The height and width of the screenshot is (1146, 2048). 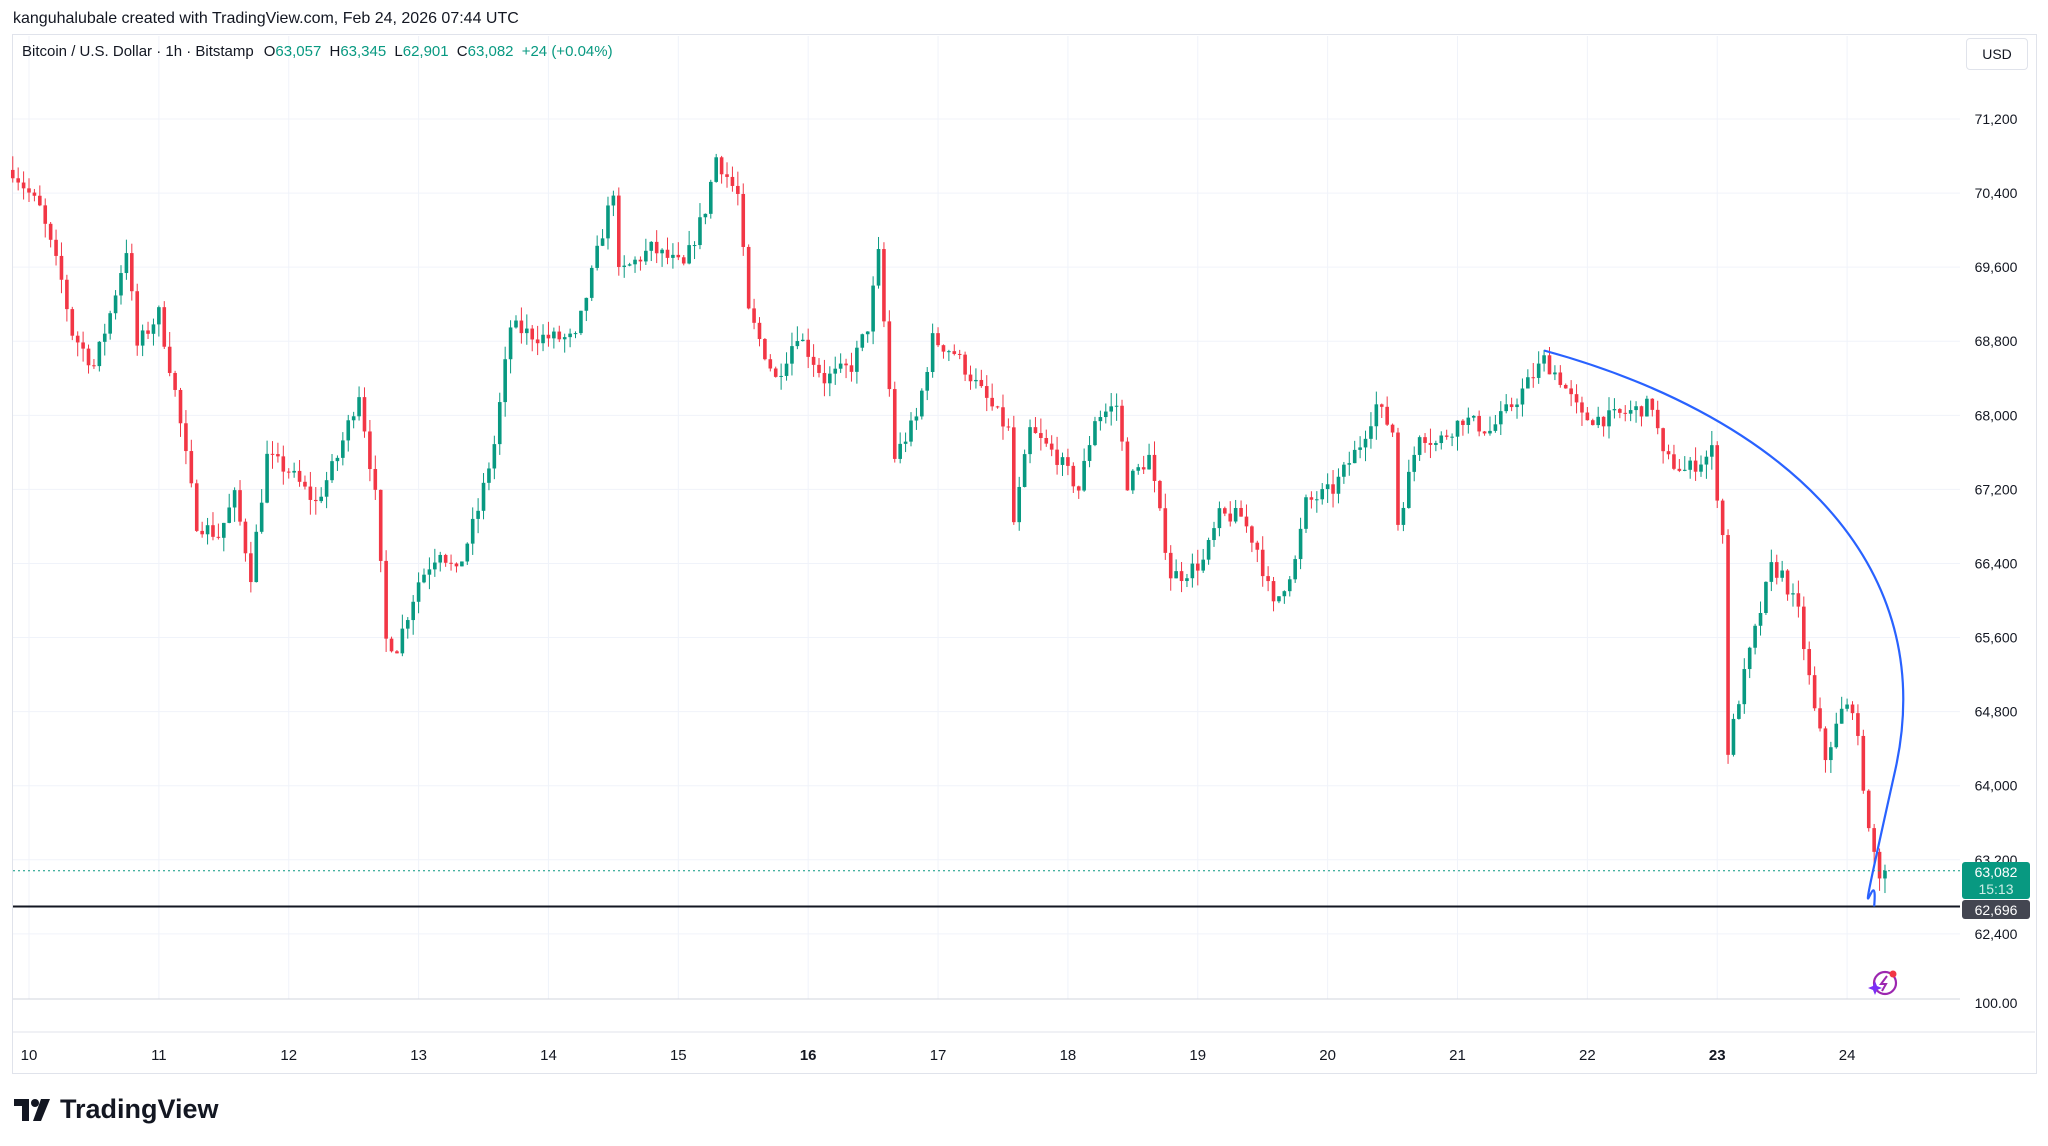 I want to click on price-tick-label: 64,800, so click(x=1996, y=712).